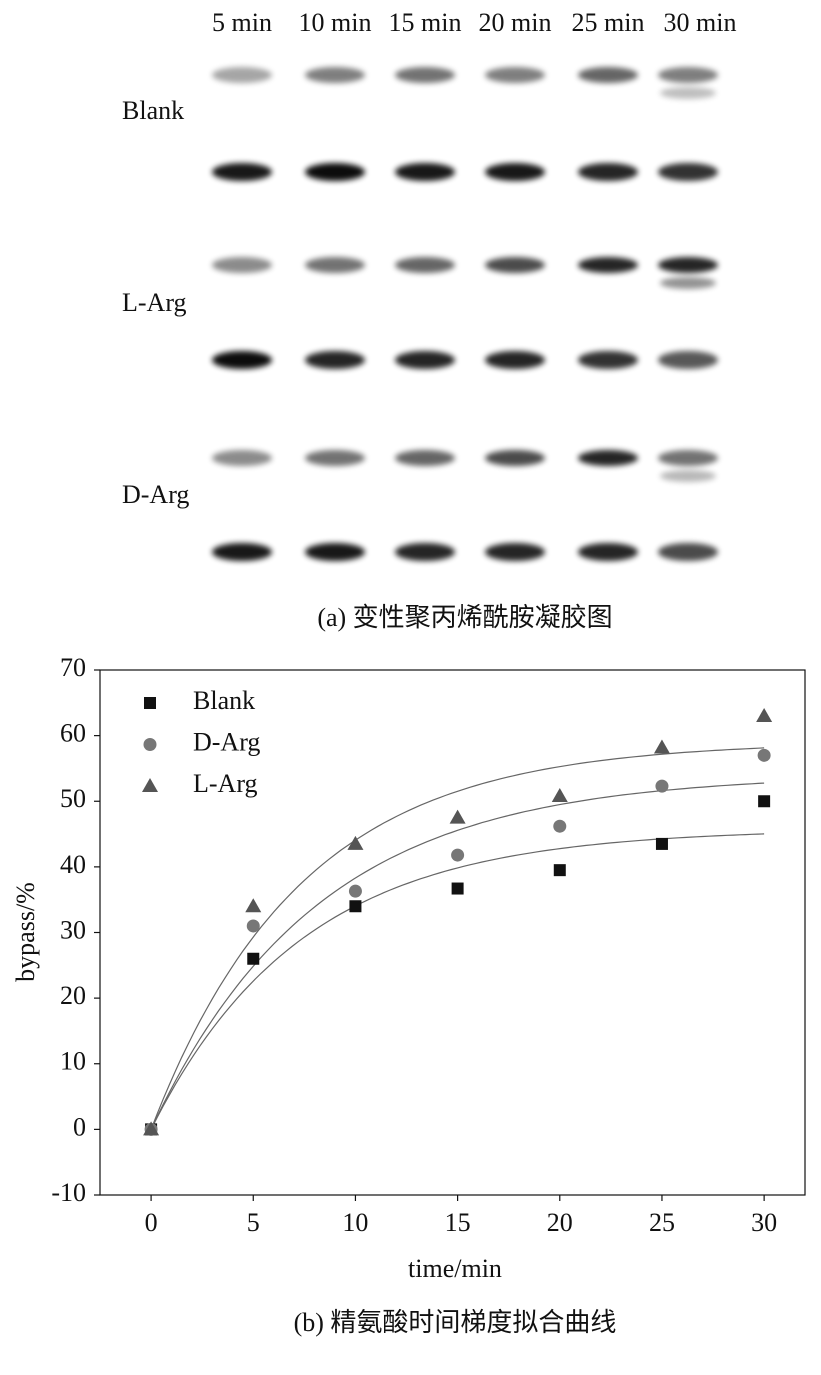 This screenshot has width=821, height=1375. I want to click on lane-label: 25 min, so click(608, 22).